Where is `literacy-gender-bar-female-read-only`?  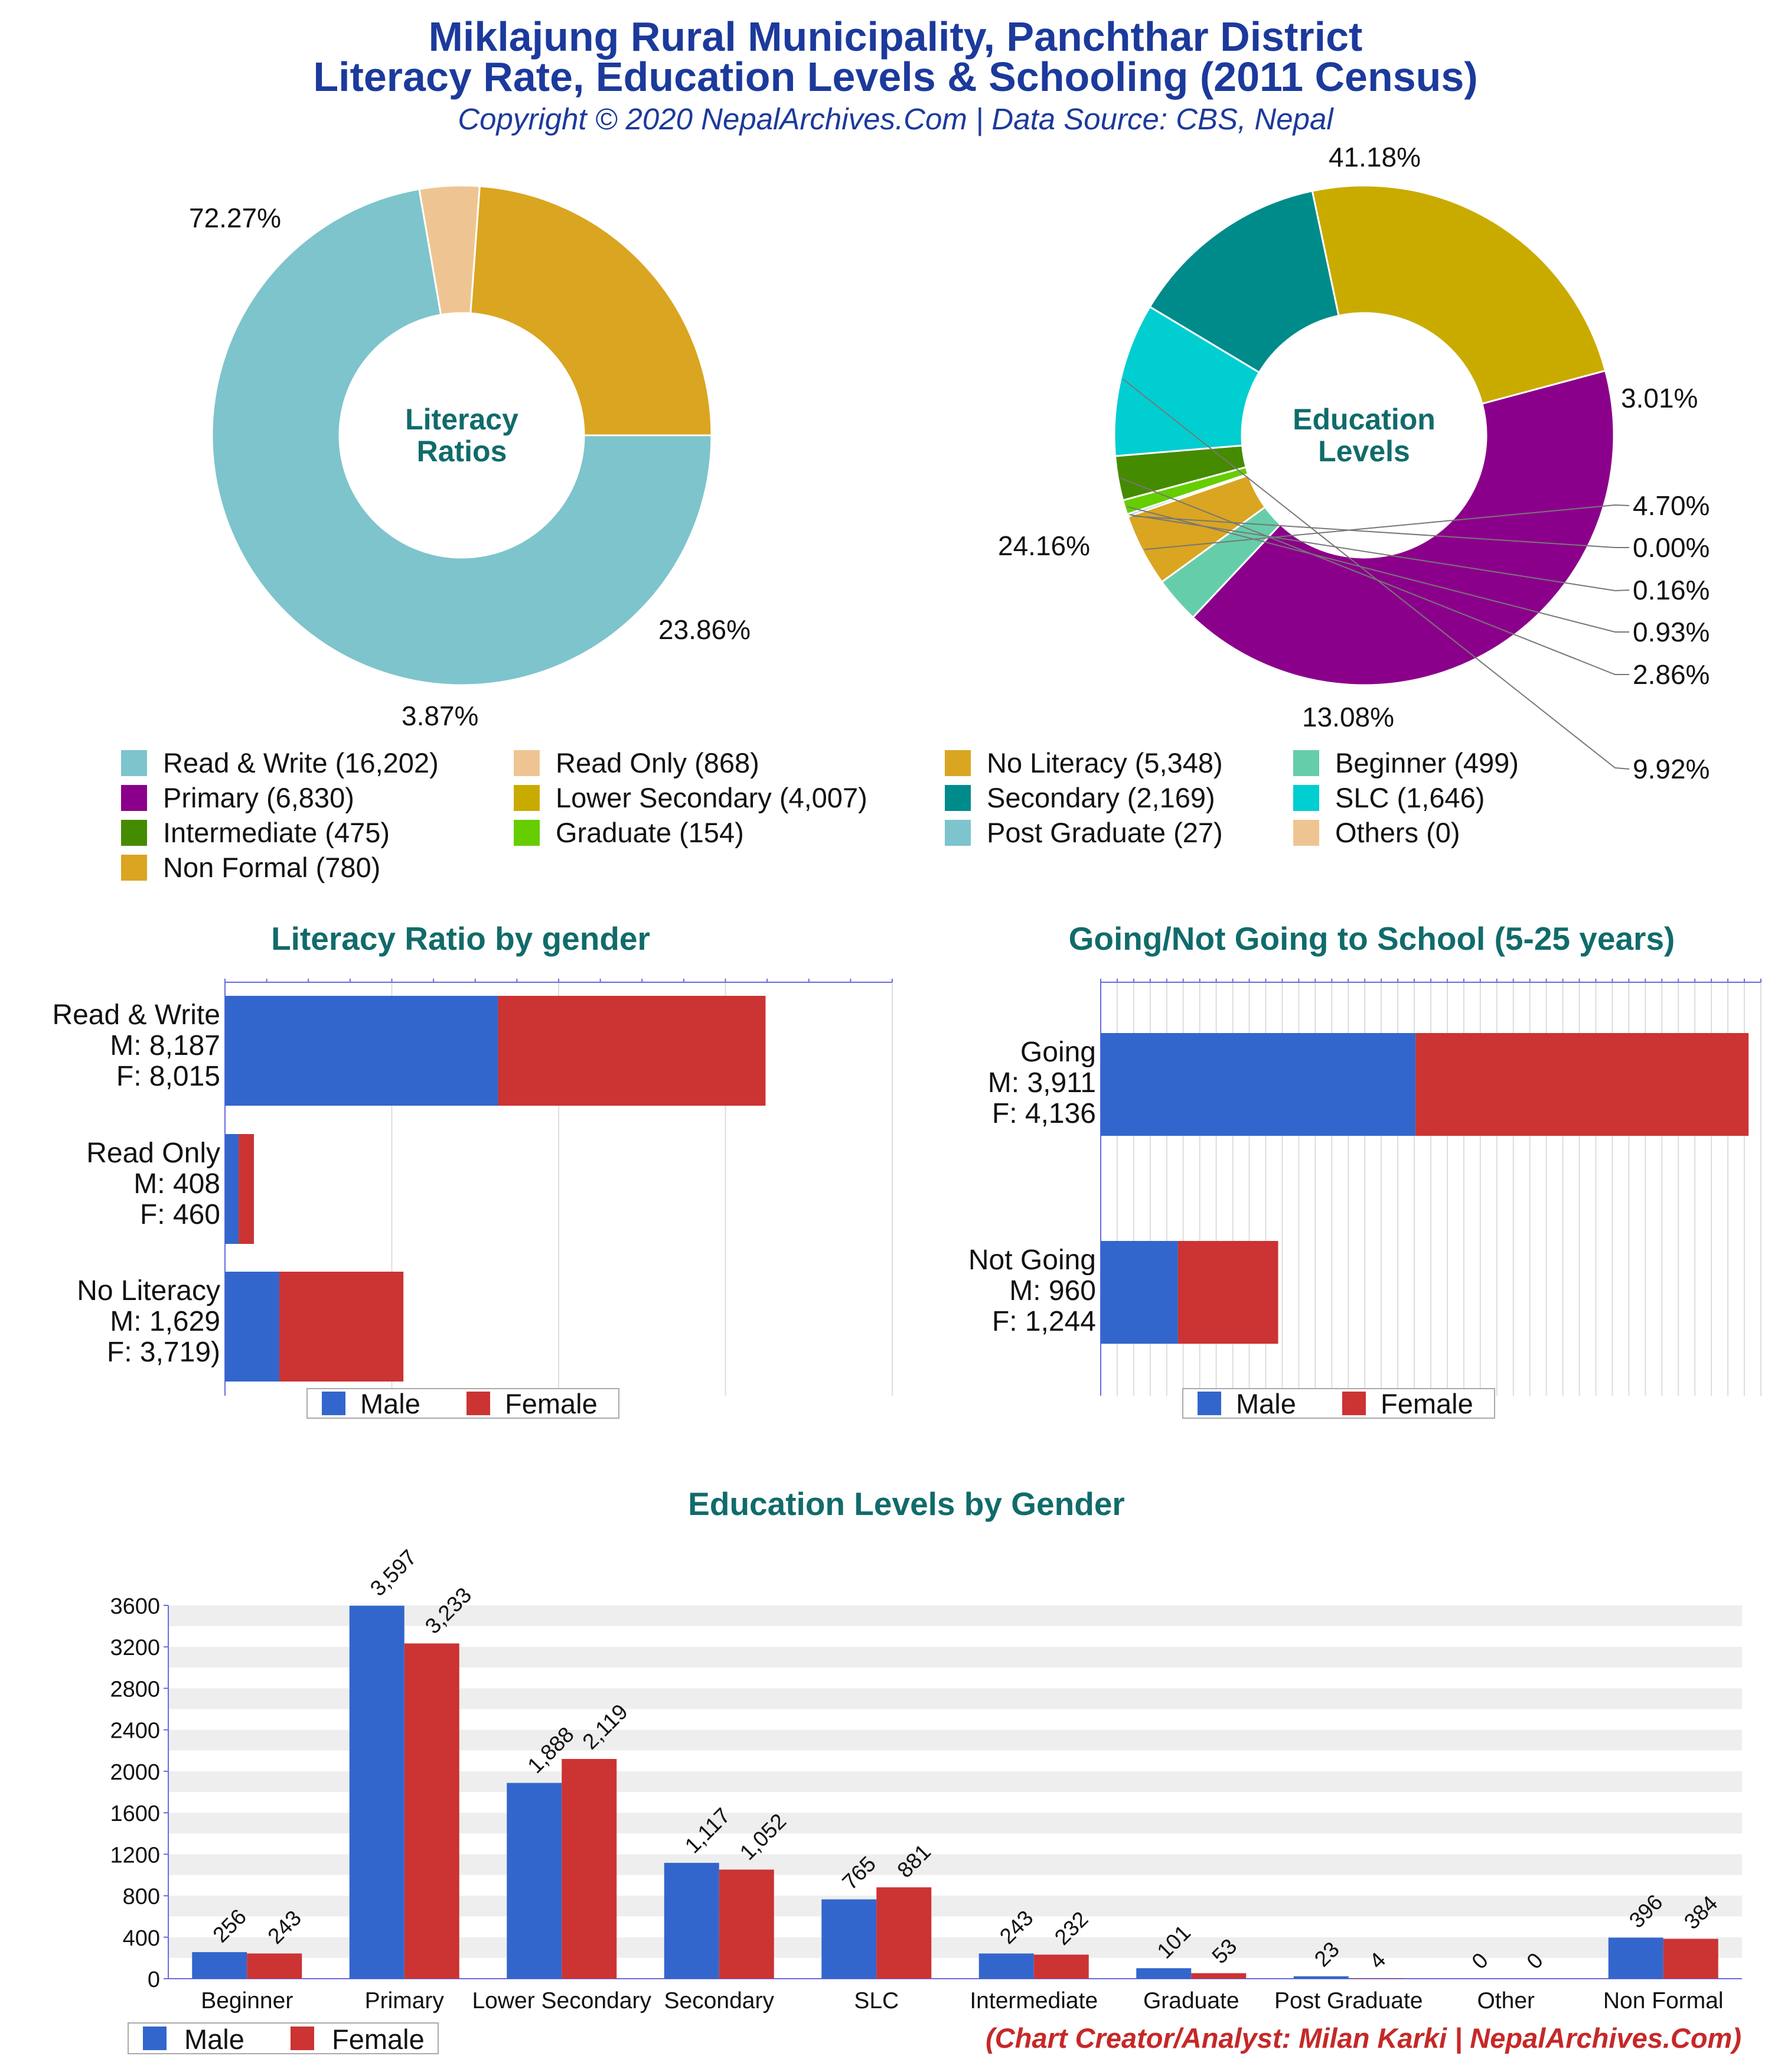
literacy-gender-bar-female-read-only is located at coordinates (247, 1189).